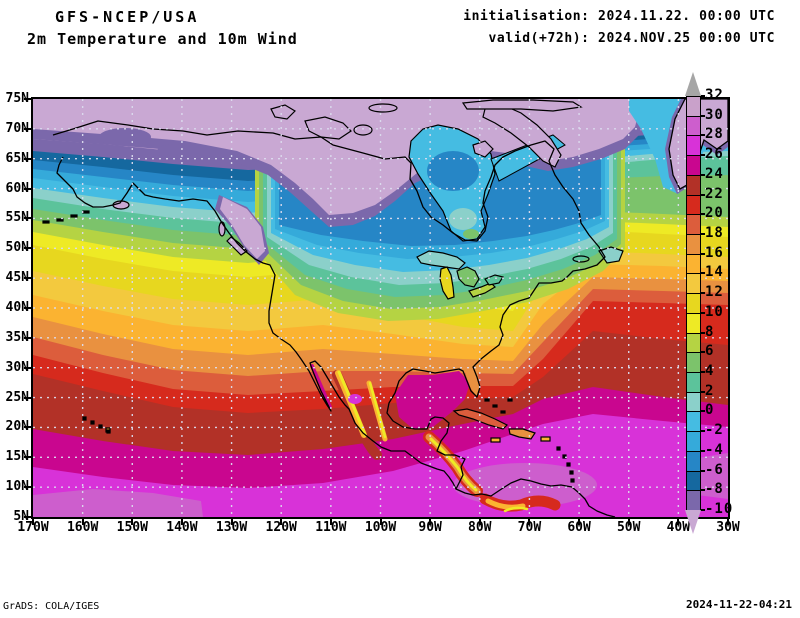 The image size is (800, 618). I want to click on baffin-island, so click(522, 136).